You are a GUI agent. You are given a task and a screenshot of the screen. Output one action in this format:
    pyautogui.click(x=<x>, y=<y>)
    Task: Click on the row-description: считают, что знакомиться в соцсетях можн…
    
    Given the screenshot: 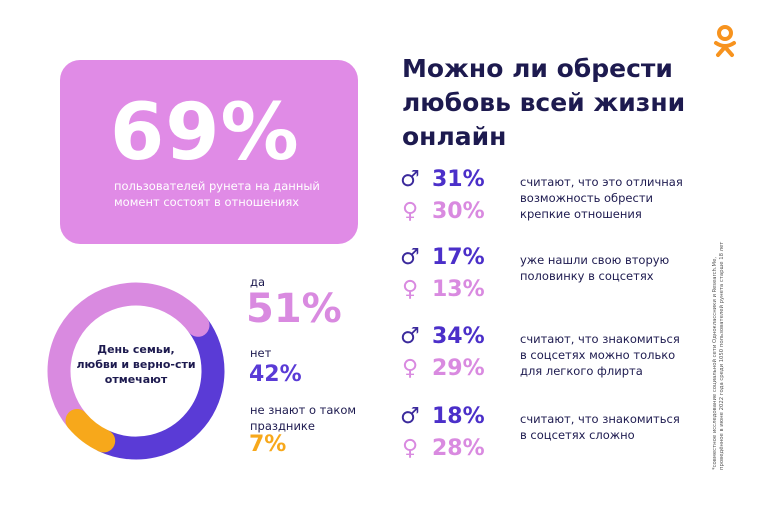 What is the action you would take?
    pyautogui.click(x=600, y=355)
    